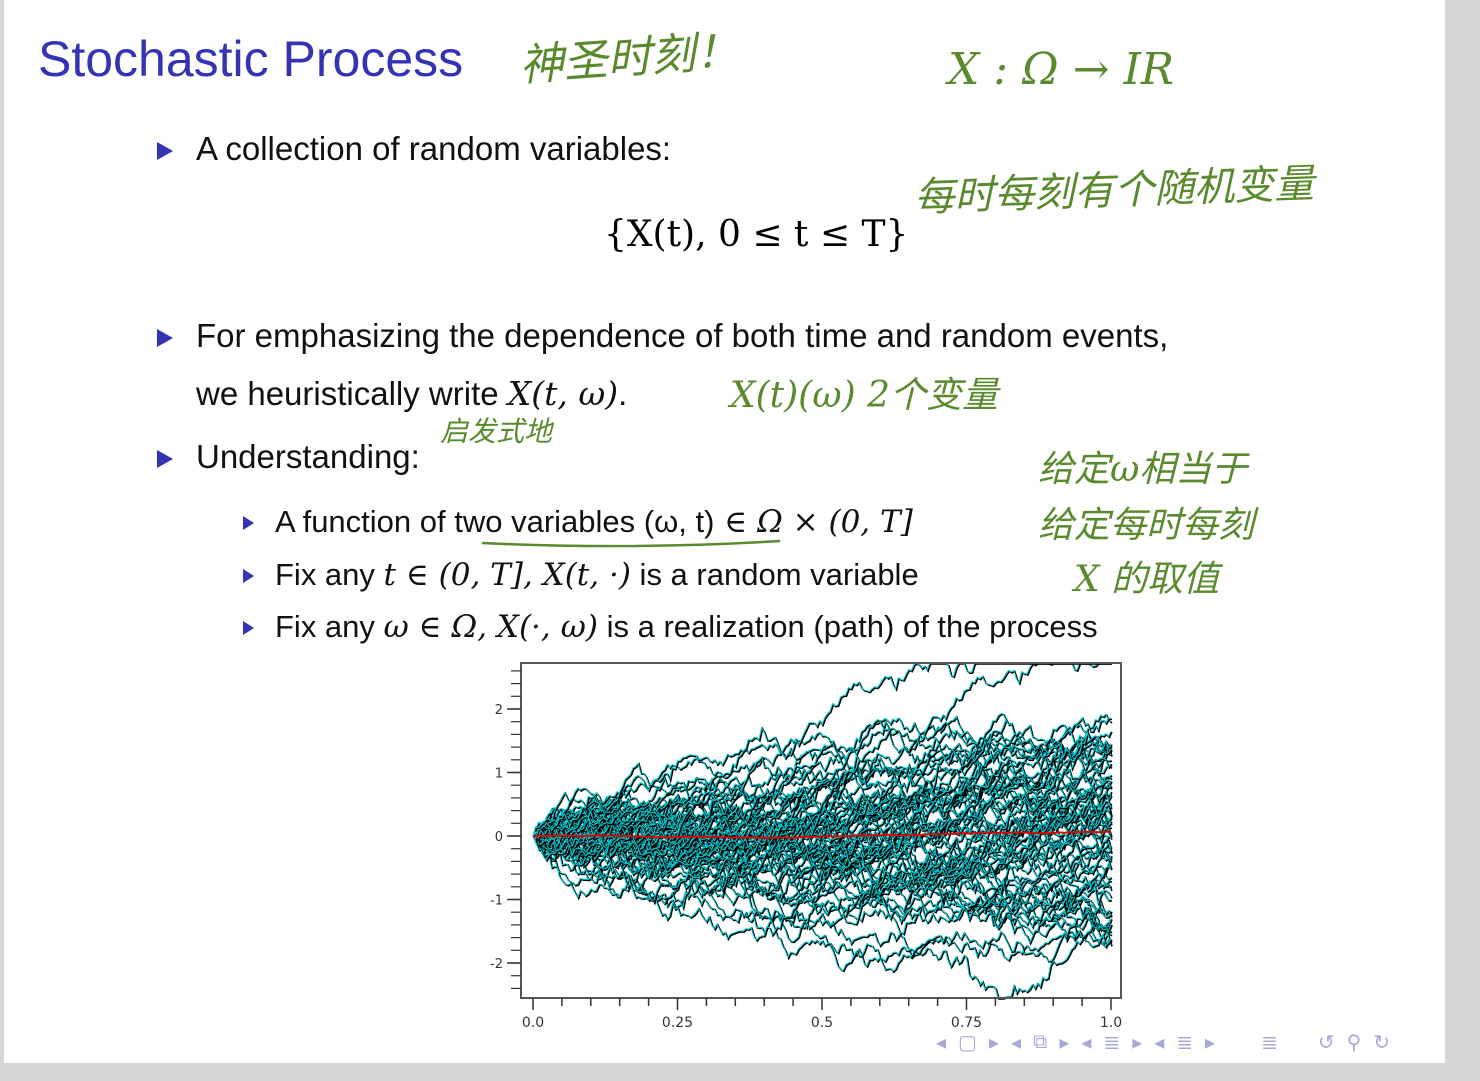 The height and width of the screenshot is (1081, 1480). Describe the element at coordinates (1147, 579) in the screenshot. I see `annotation-note-line-3: X 的取值` at that location.